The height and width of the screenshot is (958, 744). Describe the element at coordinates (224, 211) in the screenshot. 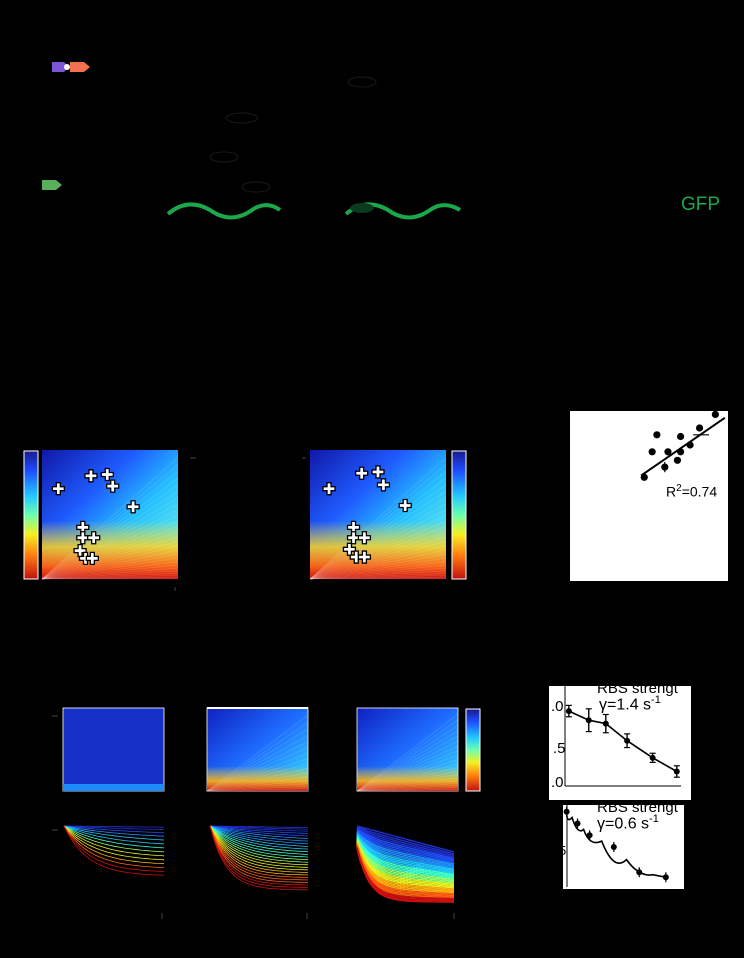

I see `mrna-wave-left` at that location.